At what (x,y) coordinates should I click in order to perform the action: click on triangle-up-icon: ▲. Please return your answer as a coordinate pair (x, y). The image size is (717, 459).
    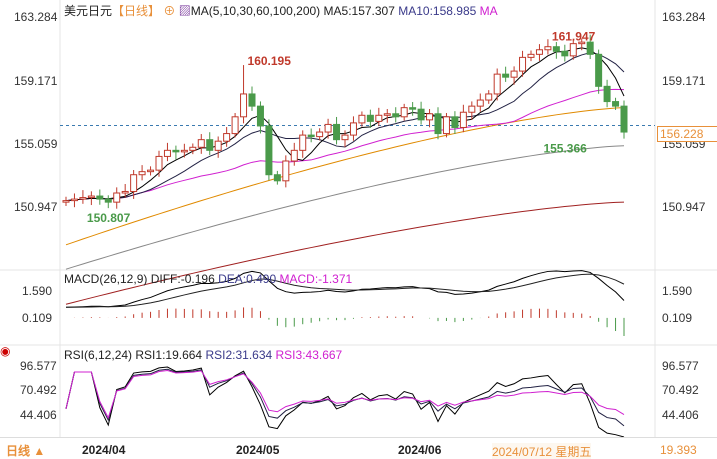
    Looking at the image, I should click on (39, 451).